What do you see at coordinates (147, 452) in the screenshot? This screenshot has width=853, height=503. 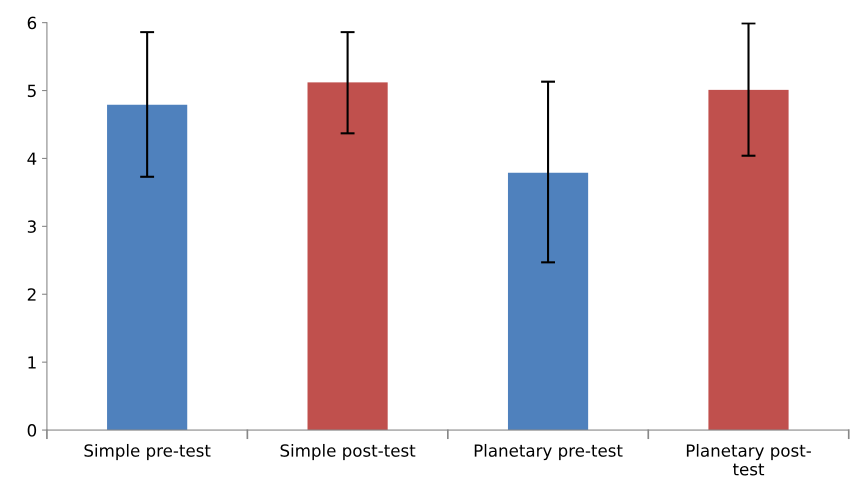 I see `x-tick-label: Simple pre-test` at bounding box center [147, 452].